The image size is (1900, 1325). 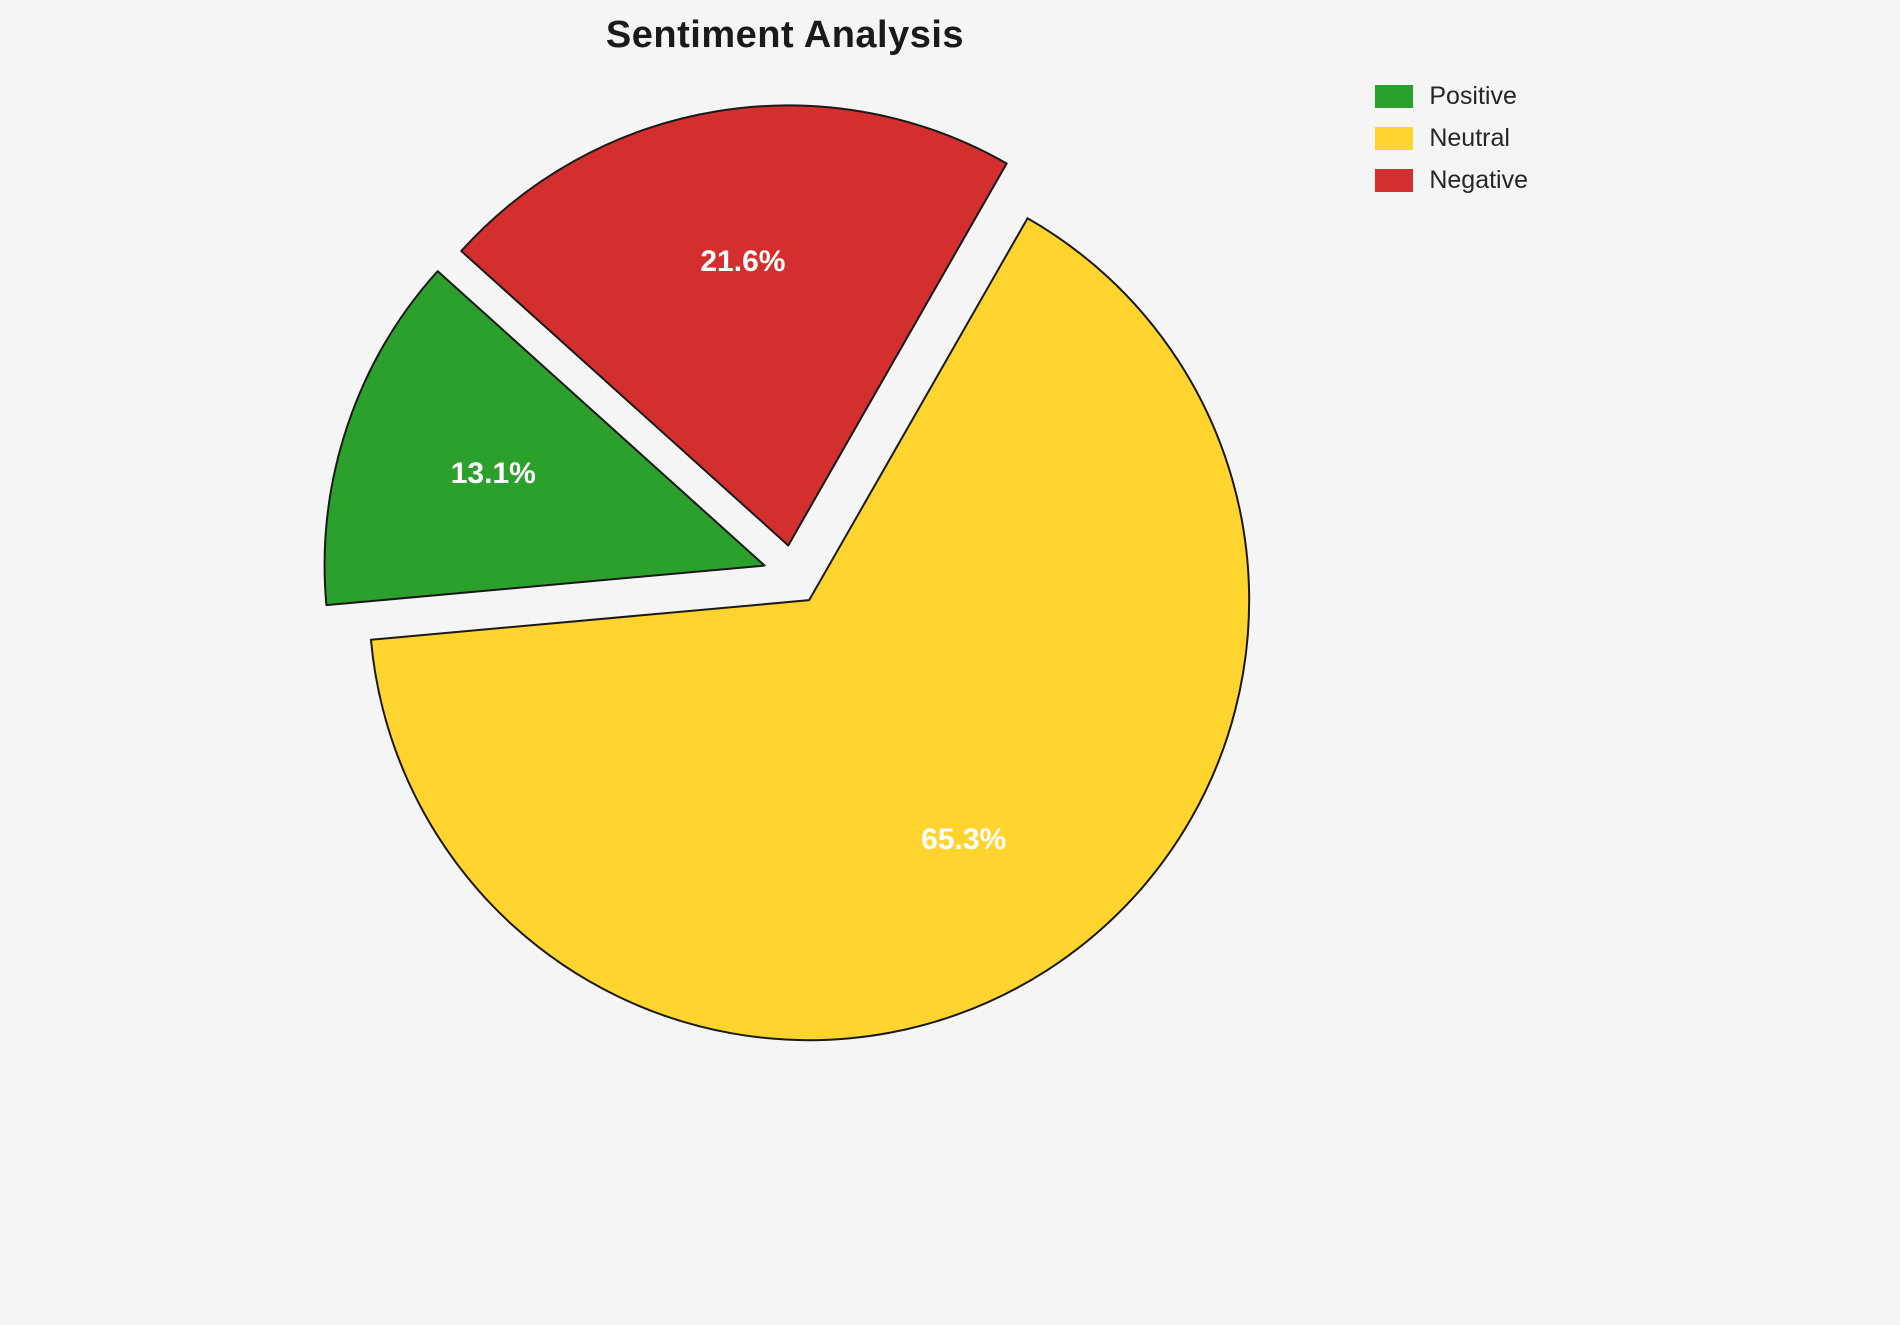 I want to click on legend-label-neutral: Neutral, so click(x=1469, y=138).